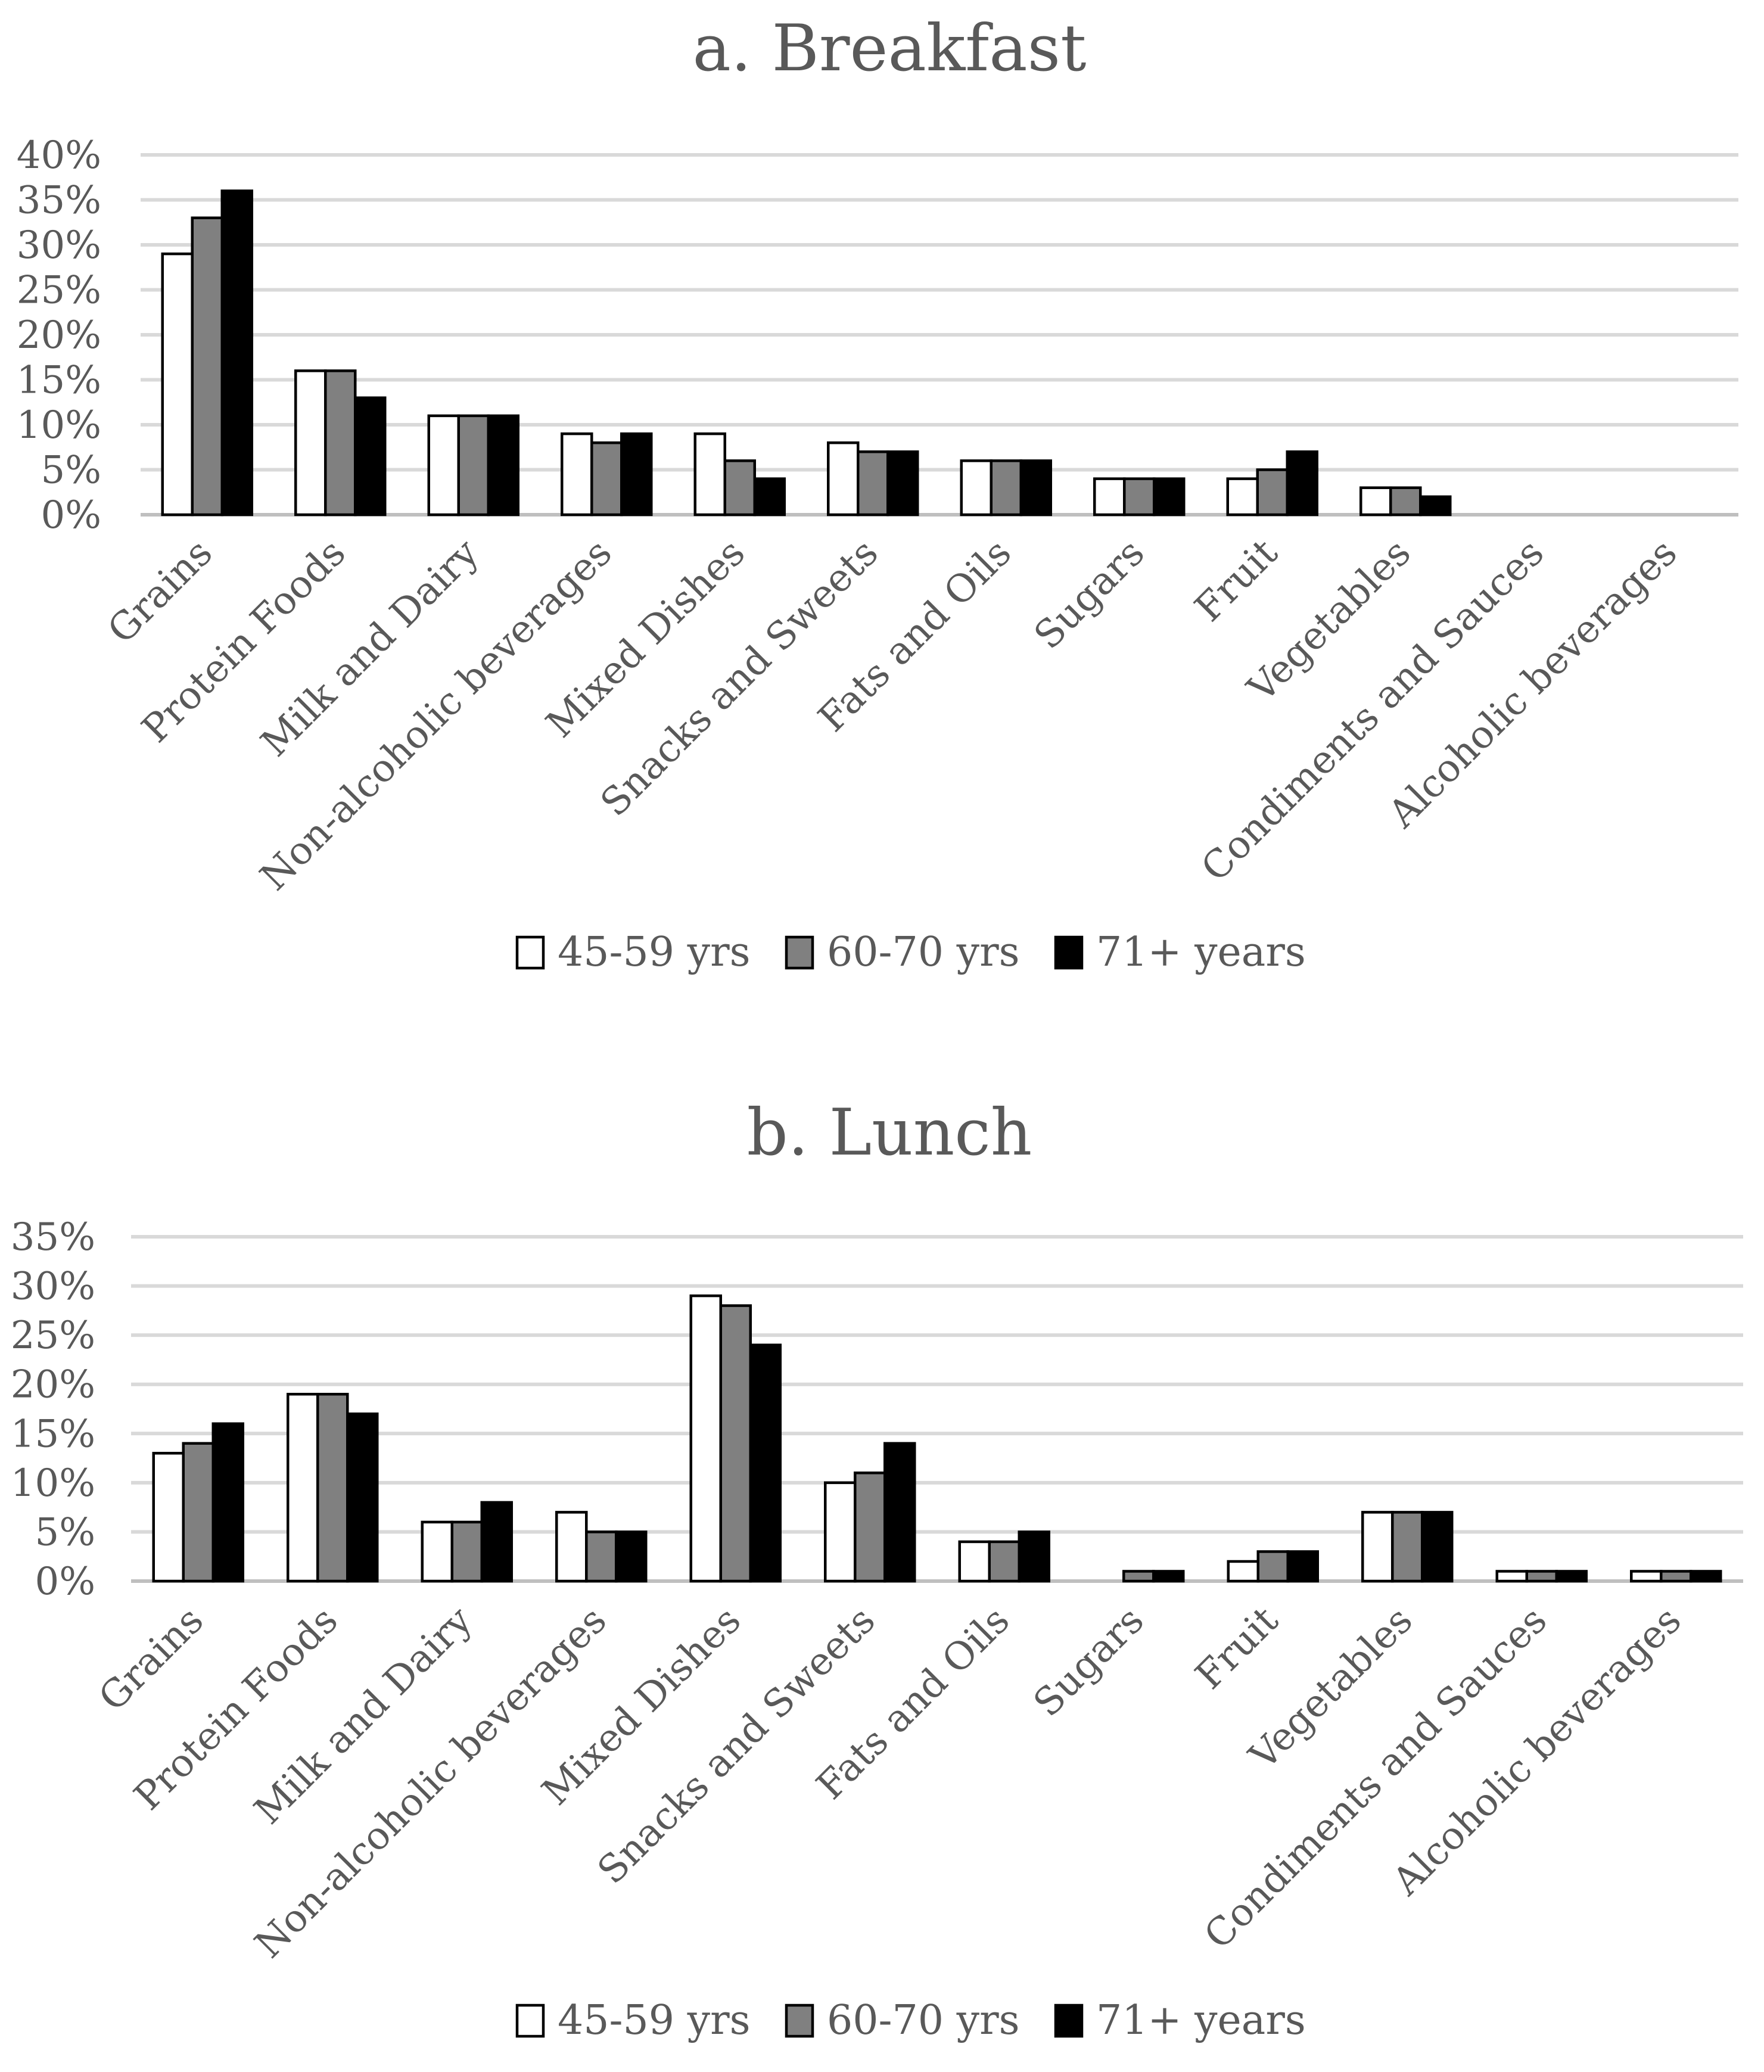  I want to click on y-tick-label: 40%, so click(59, 155).